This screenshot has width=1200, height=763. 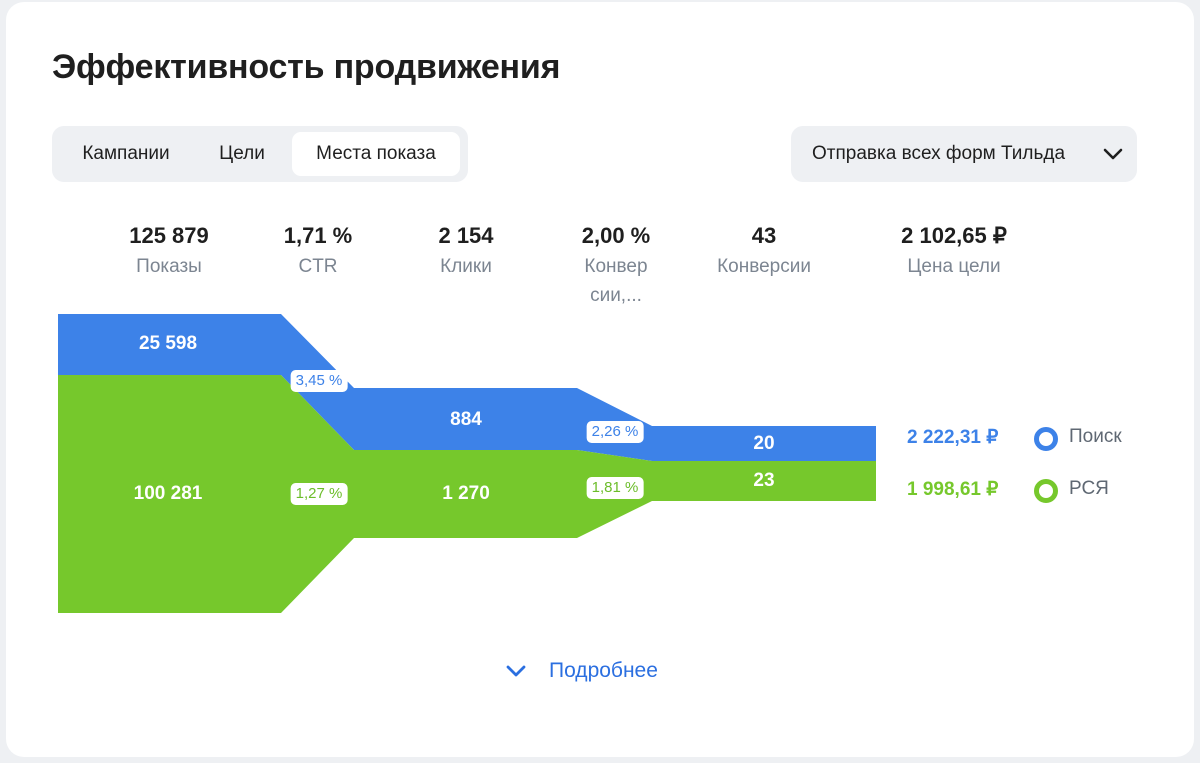 What do you see at coordinates (1046, 439) in the screenshot?
I see `legend-search-marker` at bounding box center [1046, 439].